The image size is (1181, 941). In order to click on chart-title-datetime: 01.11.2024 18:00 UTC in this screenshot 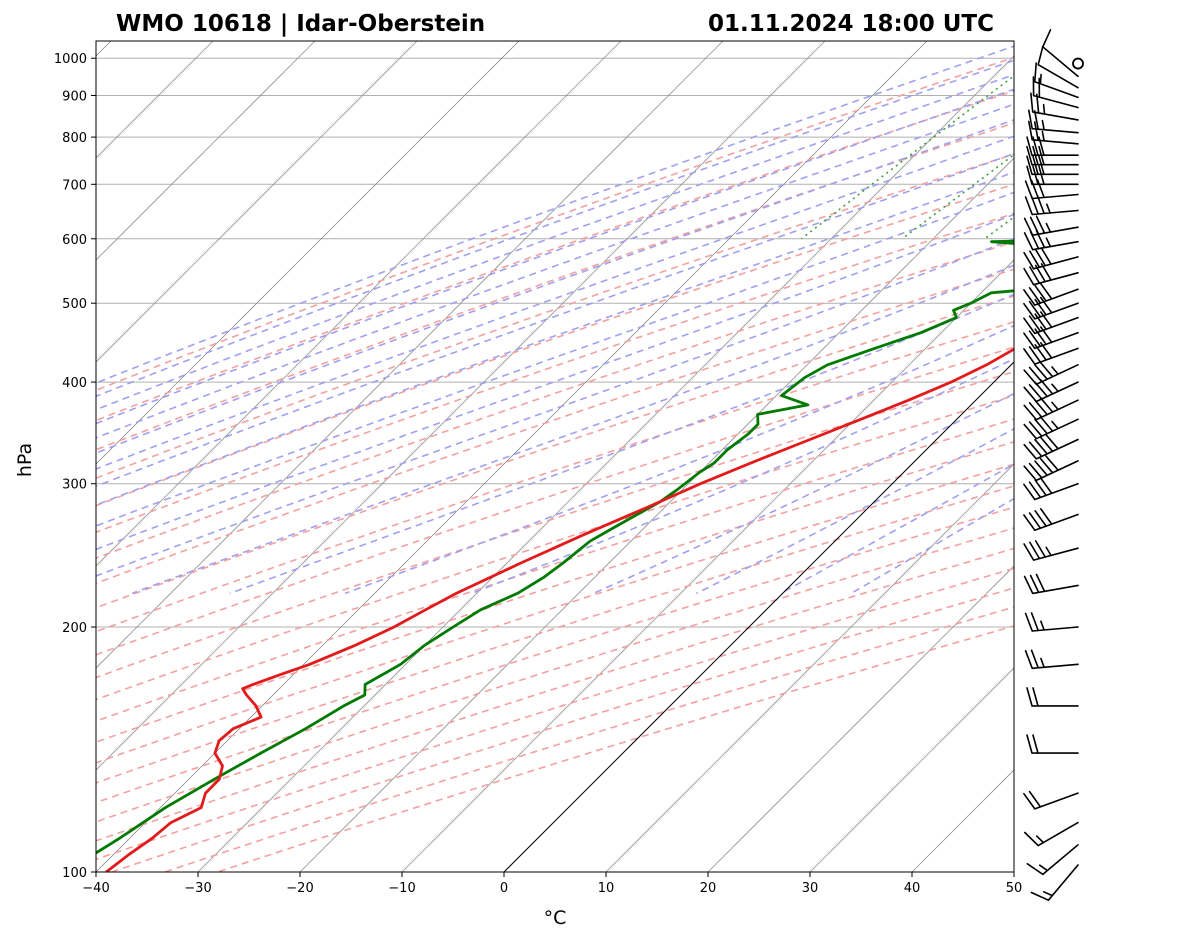, I will do `click(851, 24)`.